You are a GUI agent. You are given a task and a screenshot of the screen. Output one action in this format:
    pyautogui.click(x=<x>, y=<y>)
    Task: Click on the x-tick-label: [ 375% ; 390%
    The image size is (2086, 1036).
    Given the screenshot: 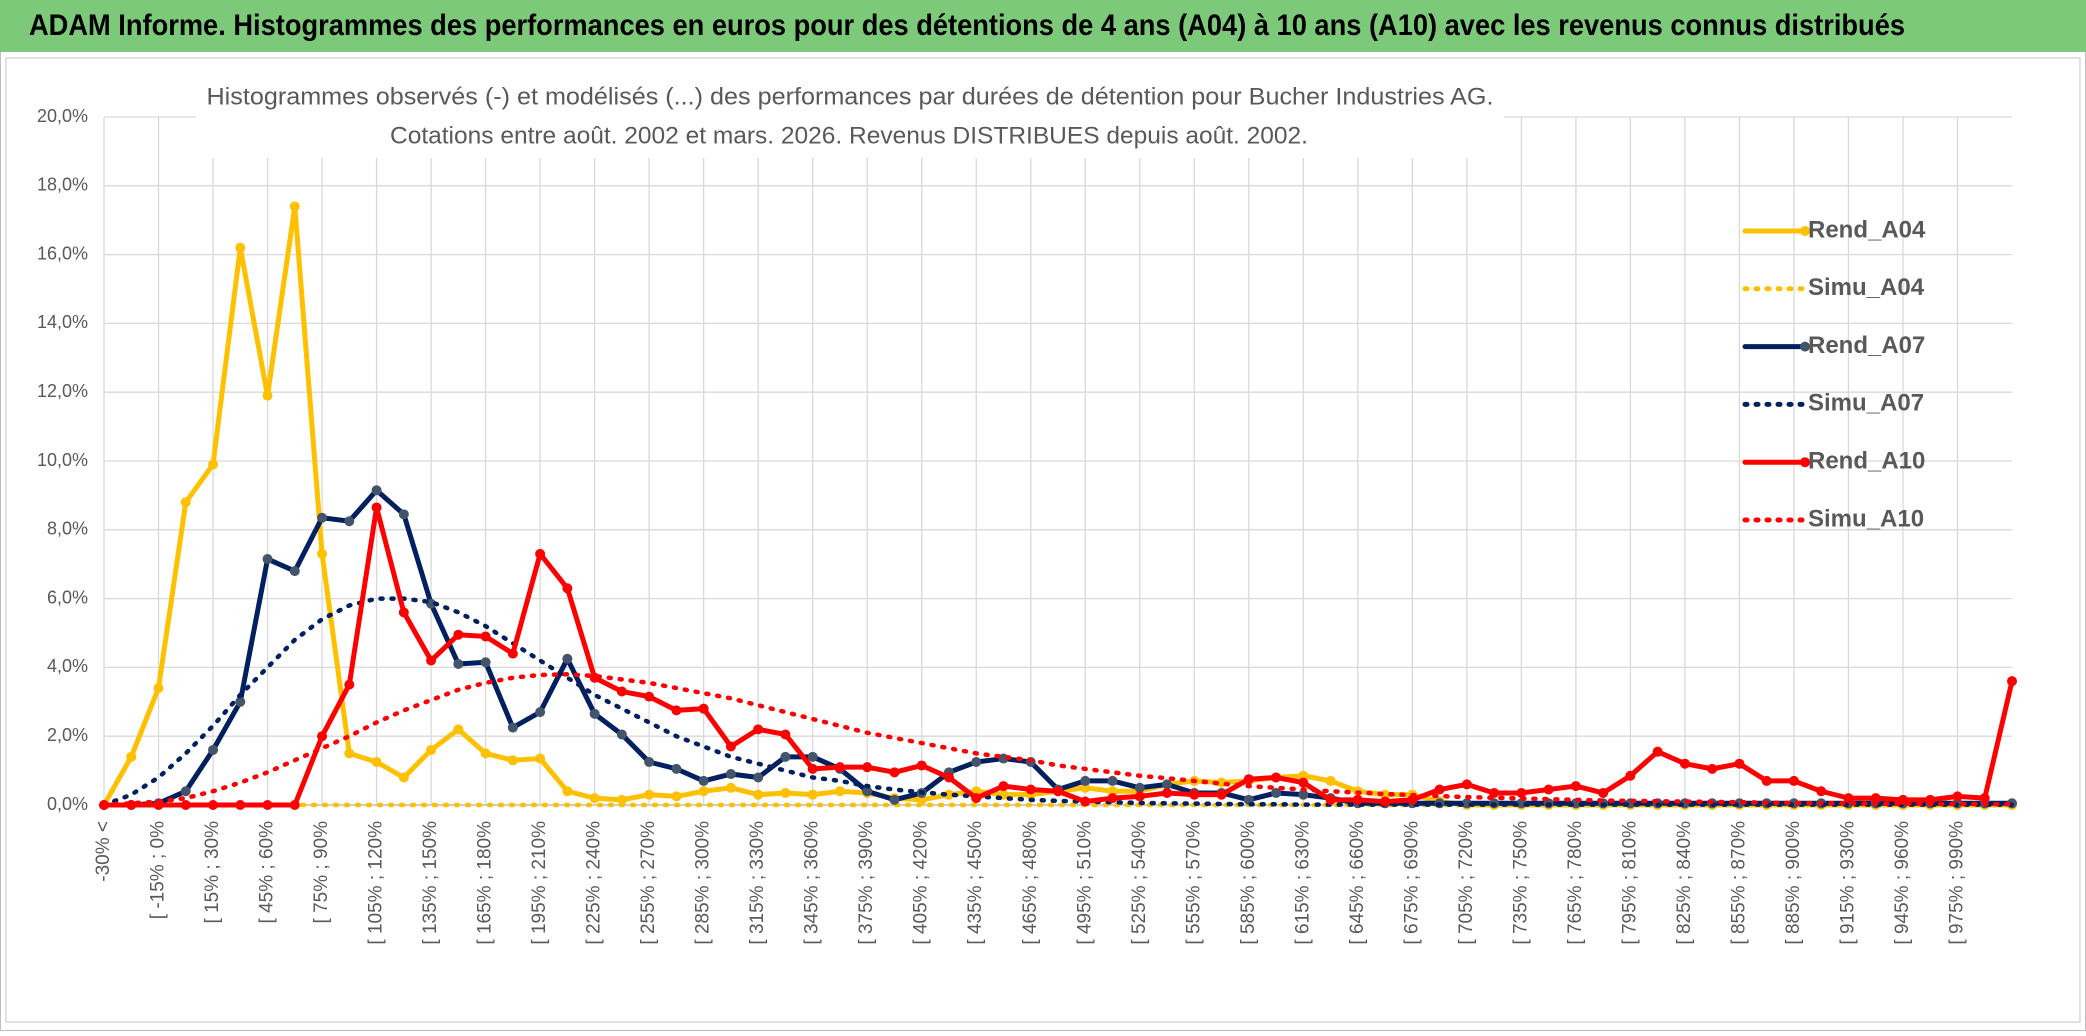 What is the action you would take?
    pyautogui.click(x=866, y=883)
    